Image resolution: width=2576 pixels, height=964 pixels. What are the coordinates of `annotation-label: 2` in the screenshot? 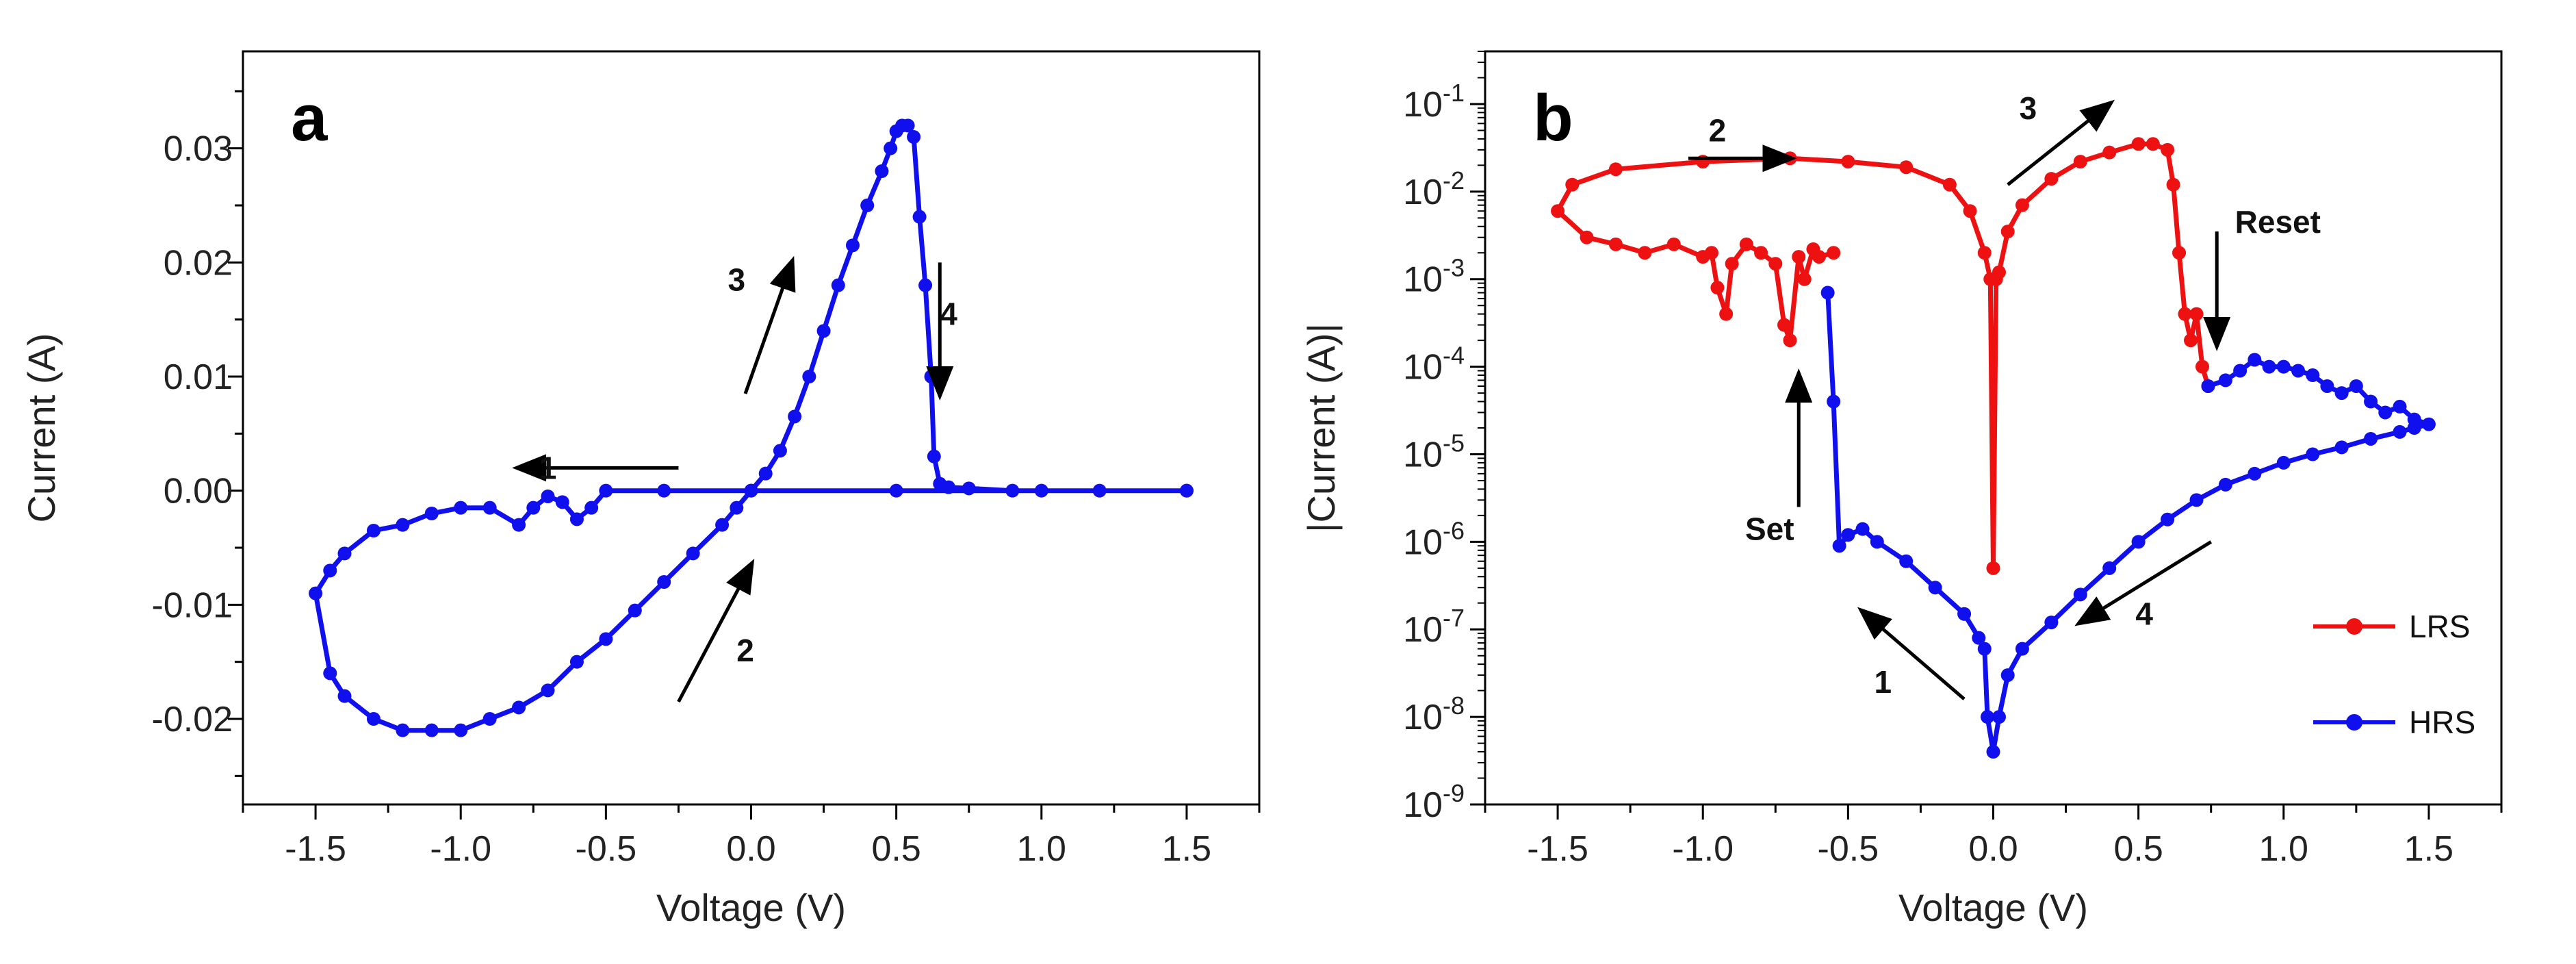 It's located at (745, 650).